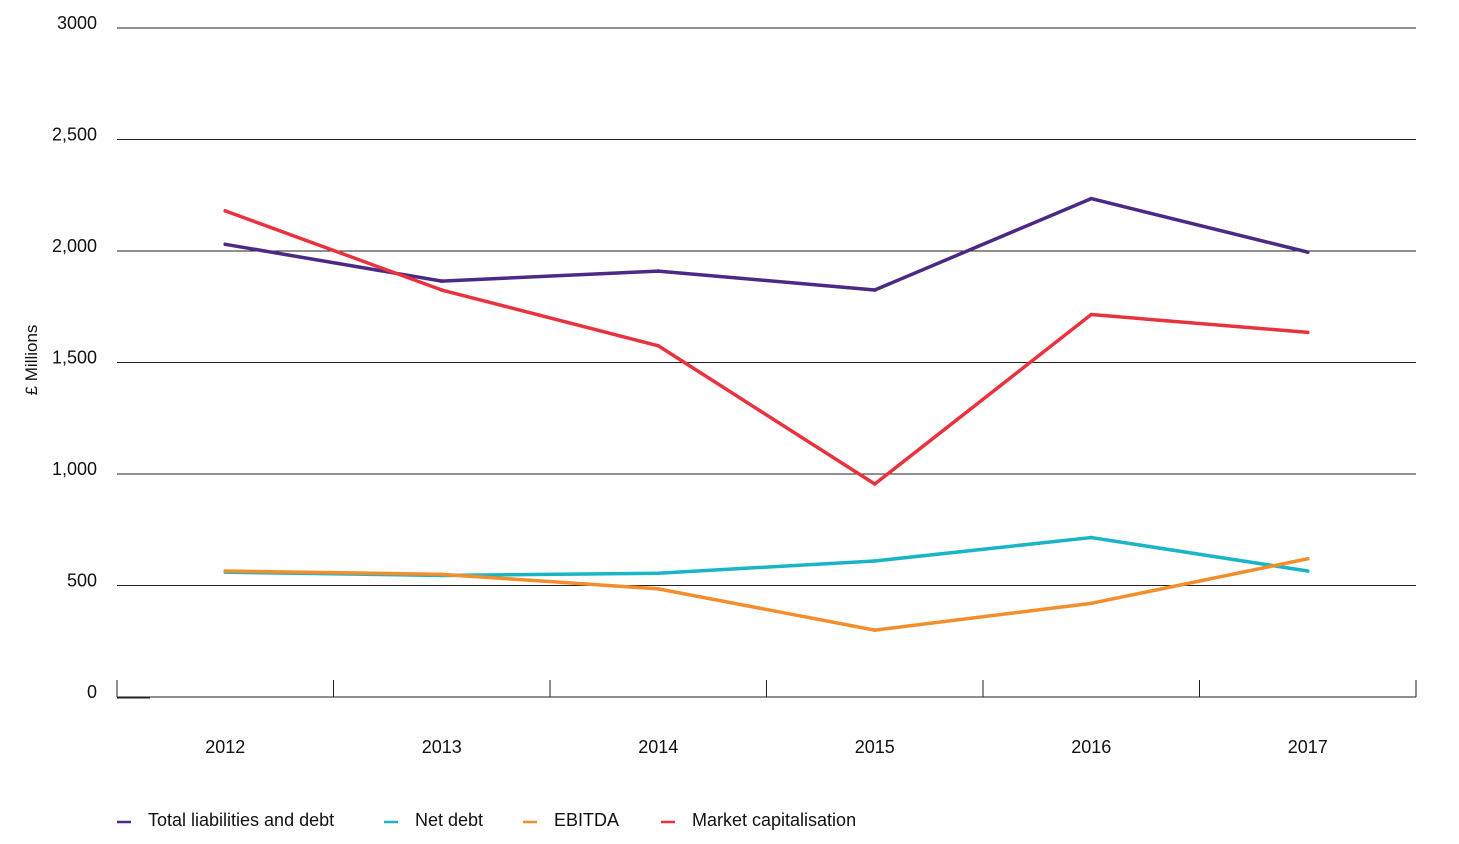  What do you see at coordinates (74, 246) in the screenshot?
I see `y-tick-label: 2,000` at bounding box center [74, 246].